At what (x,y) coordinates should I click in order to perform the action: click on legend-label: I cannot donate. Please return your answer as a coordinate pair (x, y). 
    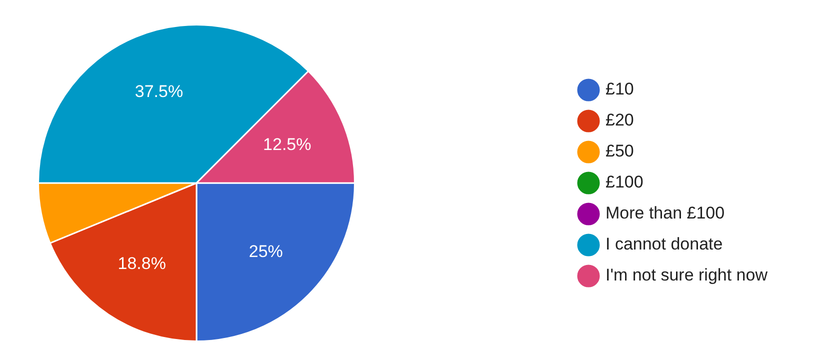
    Looking at the image, I should click on (664, 244).